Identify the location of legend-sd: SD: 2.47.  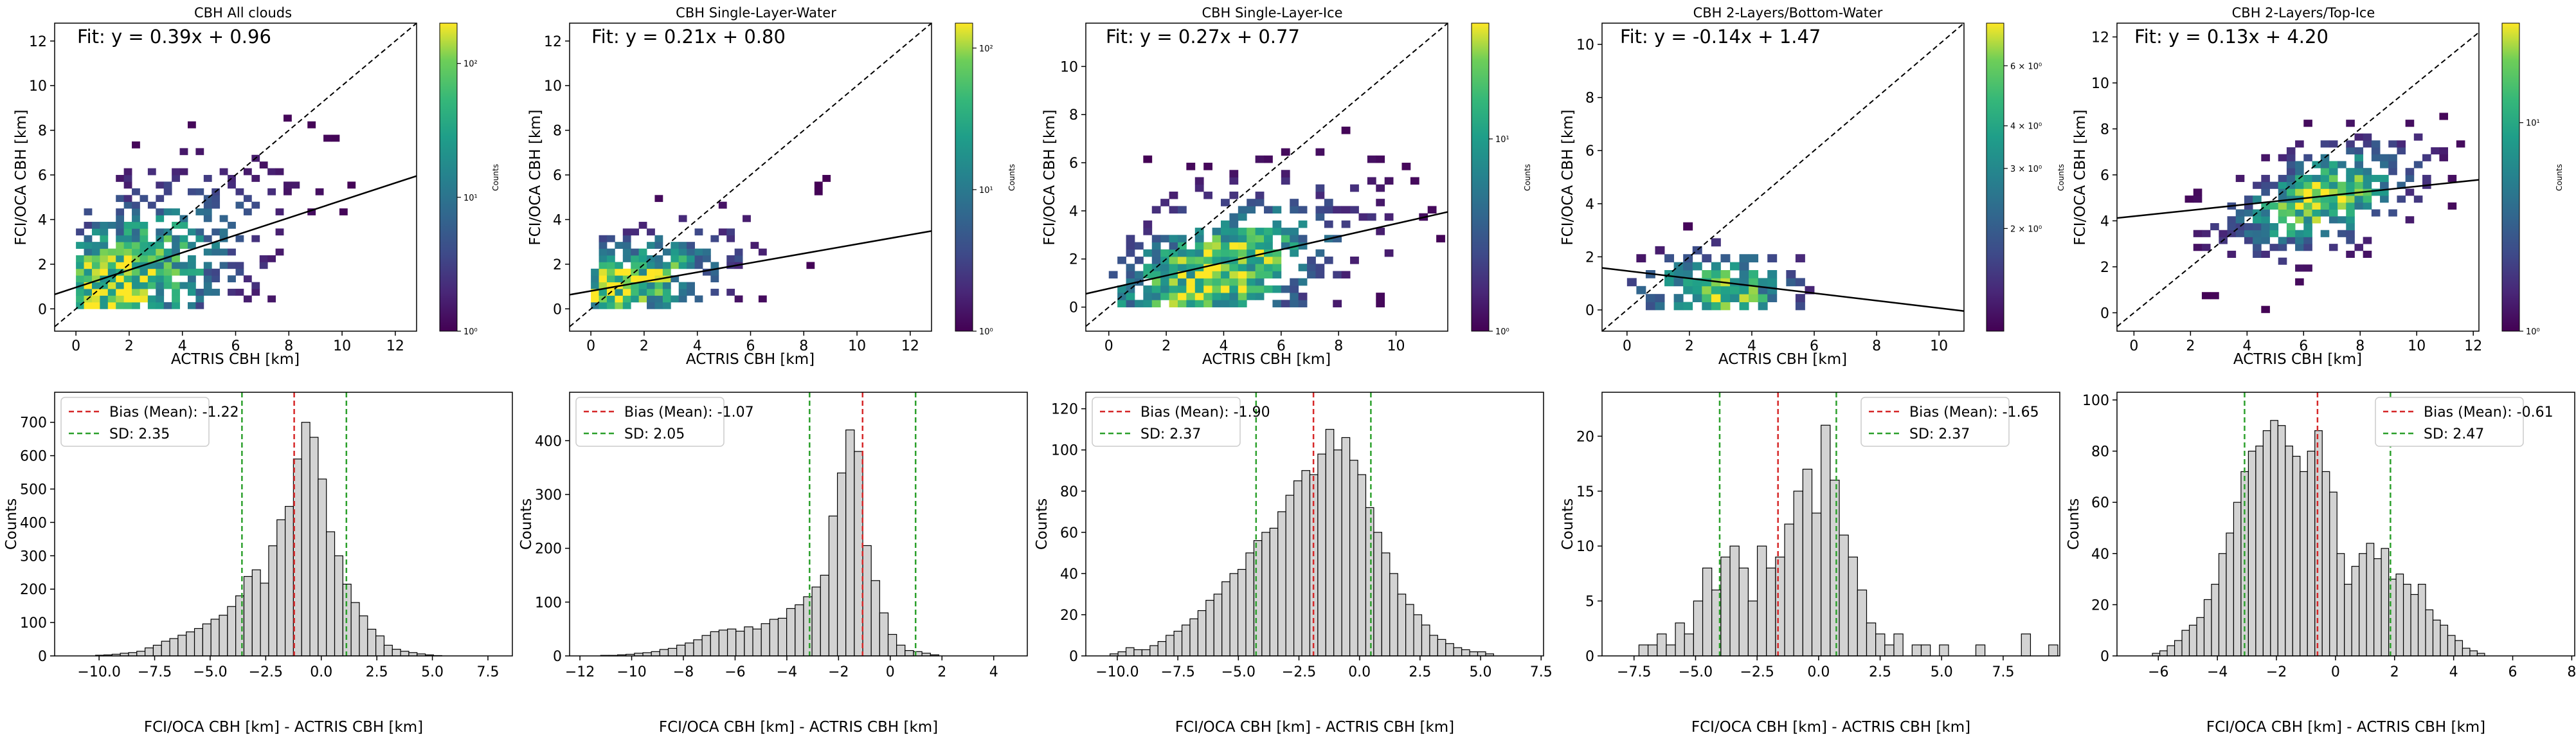
(2454, 434).